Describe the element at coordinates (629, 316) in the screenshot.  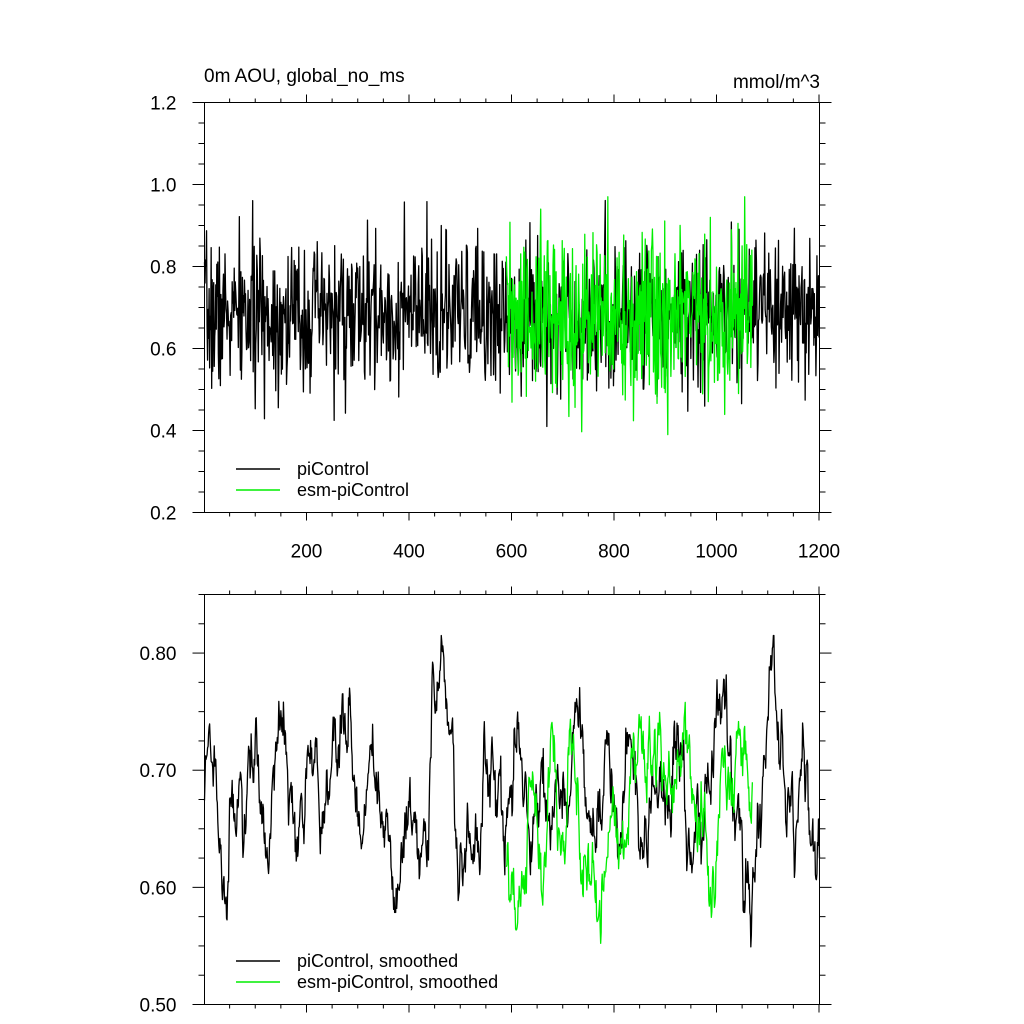
I see `series-line-esm-picontrol` at that location.